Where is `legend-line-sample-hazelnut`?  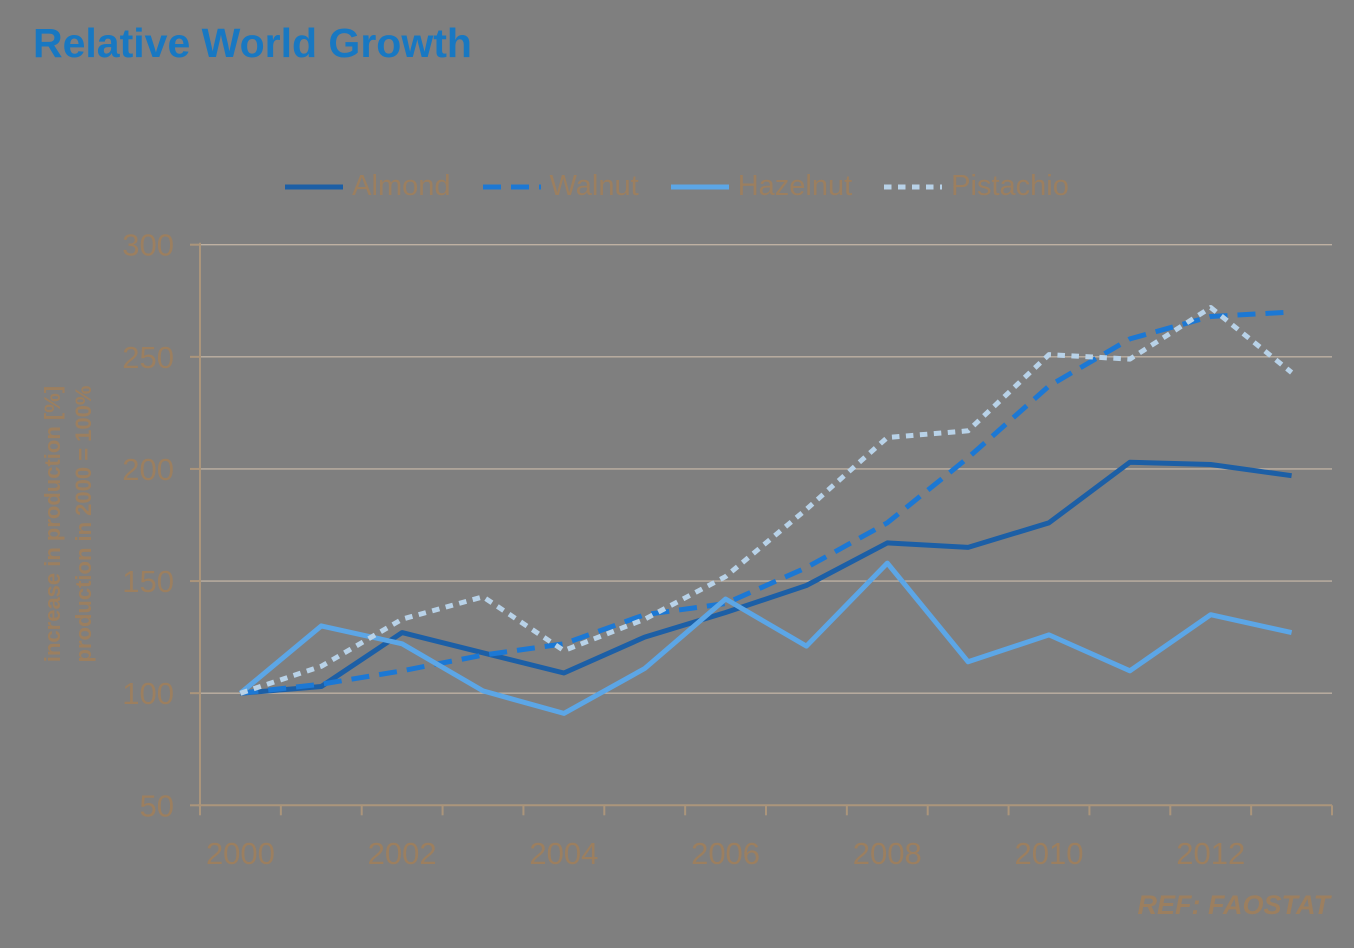 legend-line-sample-hazelnut is located at coordinates (699, 186).